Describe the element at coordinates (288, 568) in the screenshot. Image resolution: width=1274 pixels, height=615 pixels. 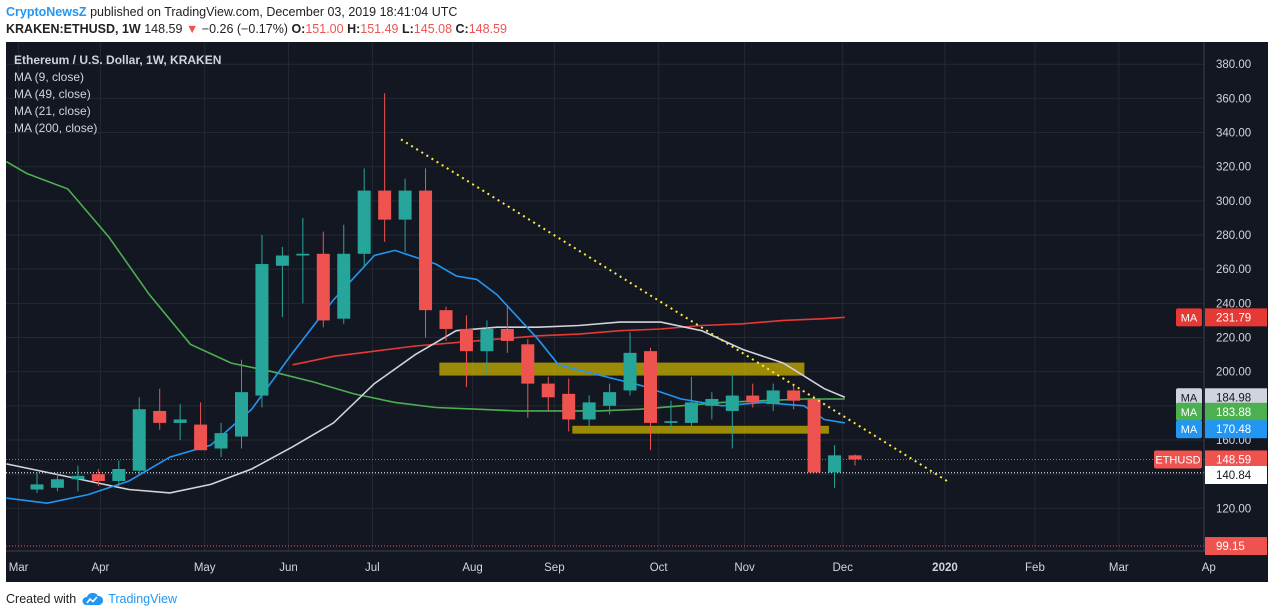
I see `time-tick-label: Jun` at that location.